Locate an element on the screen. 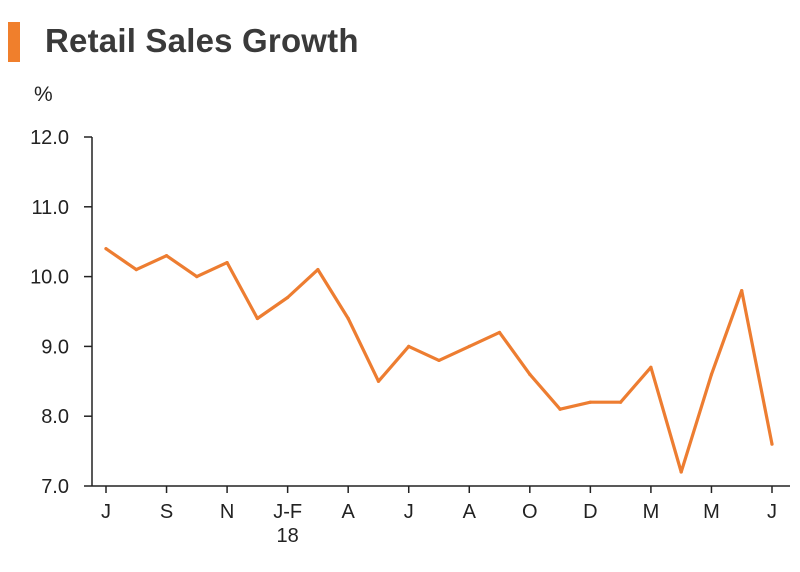 The width and height of the screenshot is (800, 572). x-tick-label: J-F is located at coordinates (287, 512).